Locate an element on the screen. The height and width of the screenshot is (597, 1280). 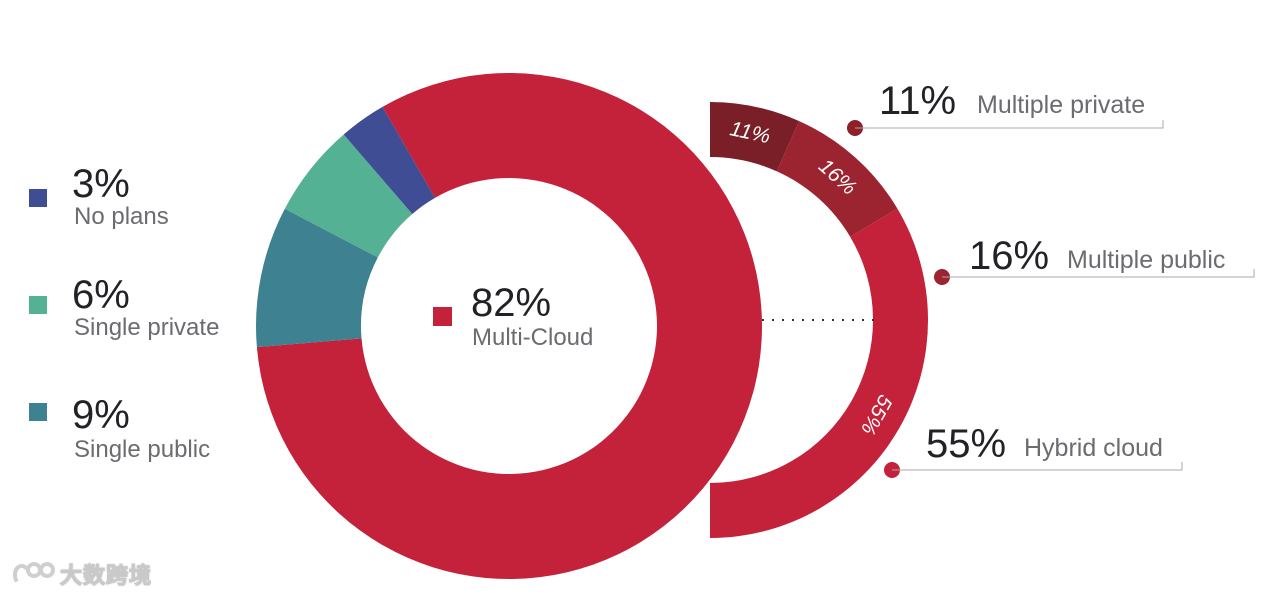
breakdown-ring: 11%16%55% is located at coordinates (819, 320).